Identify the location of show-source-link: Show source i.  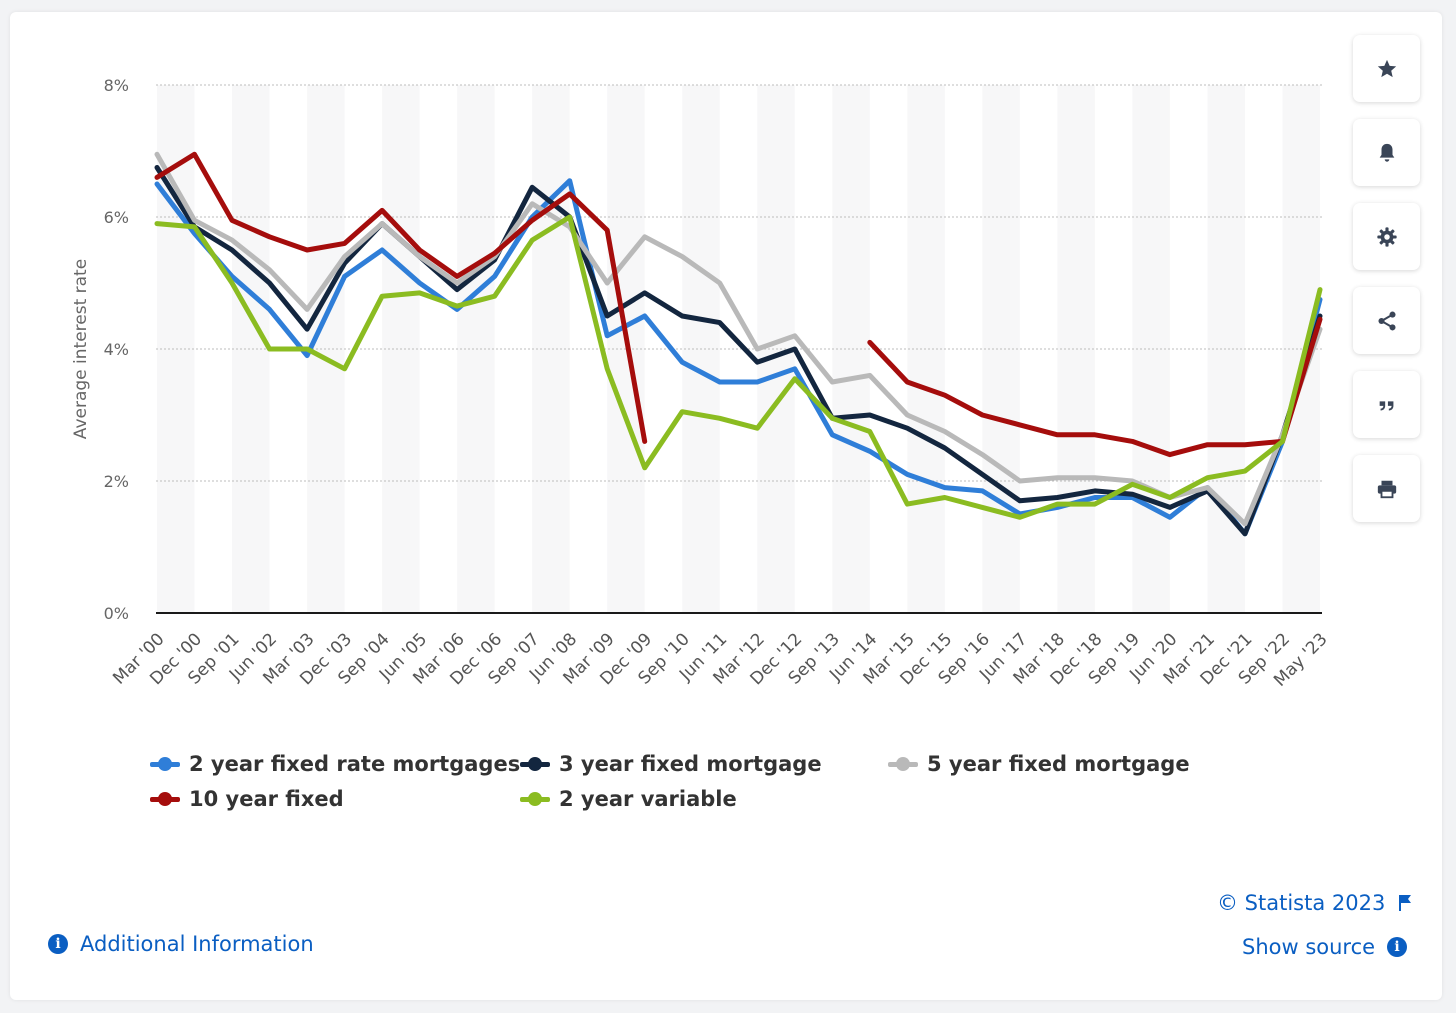
(1325, 947).